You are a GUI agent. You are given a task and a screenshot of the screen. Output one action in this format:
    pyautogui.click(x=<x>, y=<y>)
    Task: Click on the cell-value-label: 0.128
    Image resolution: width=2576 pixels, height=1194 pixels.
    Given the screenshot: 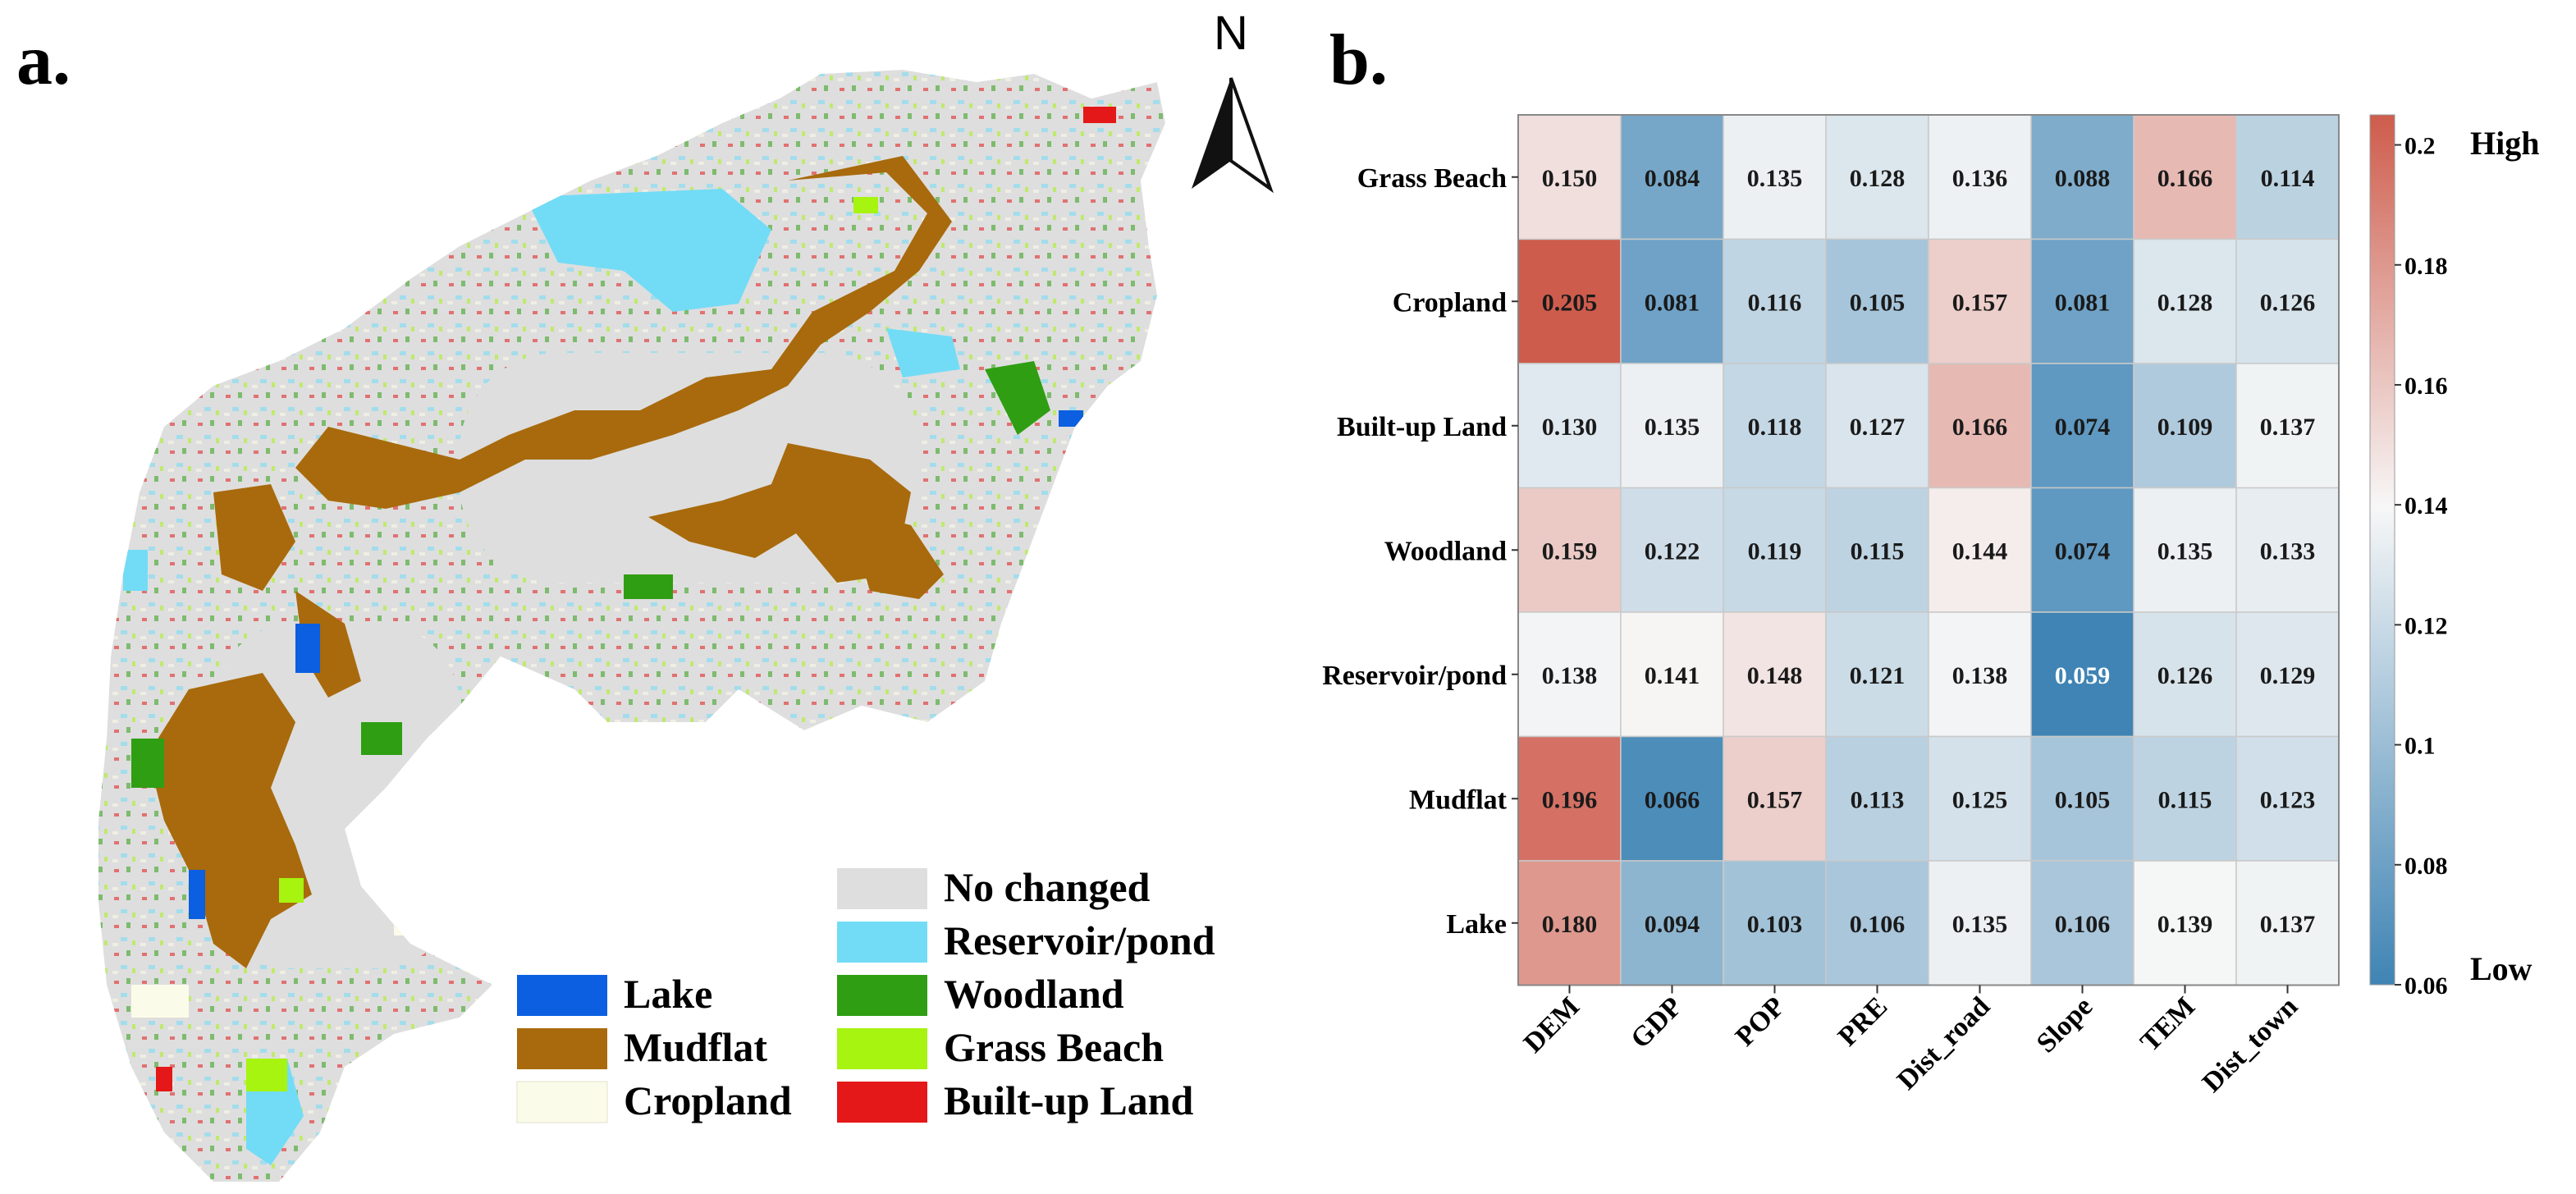 What is the action you would take?
    pyautogui.click(x=2185, y=302)
    